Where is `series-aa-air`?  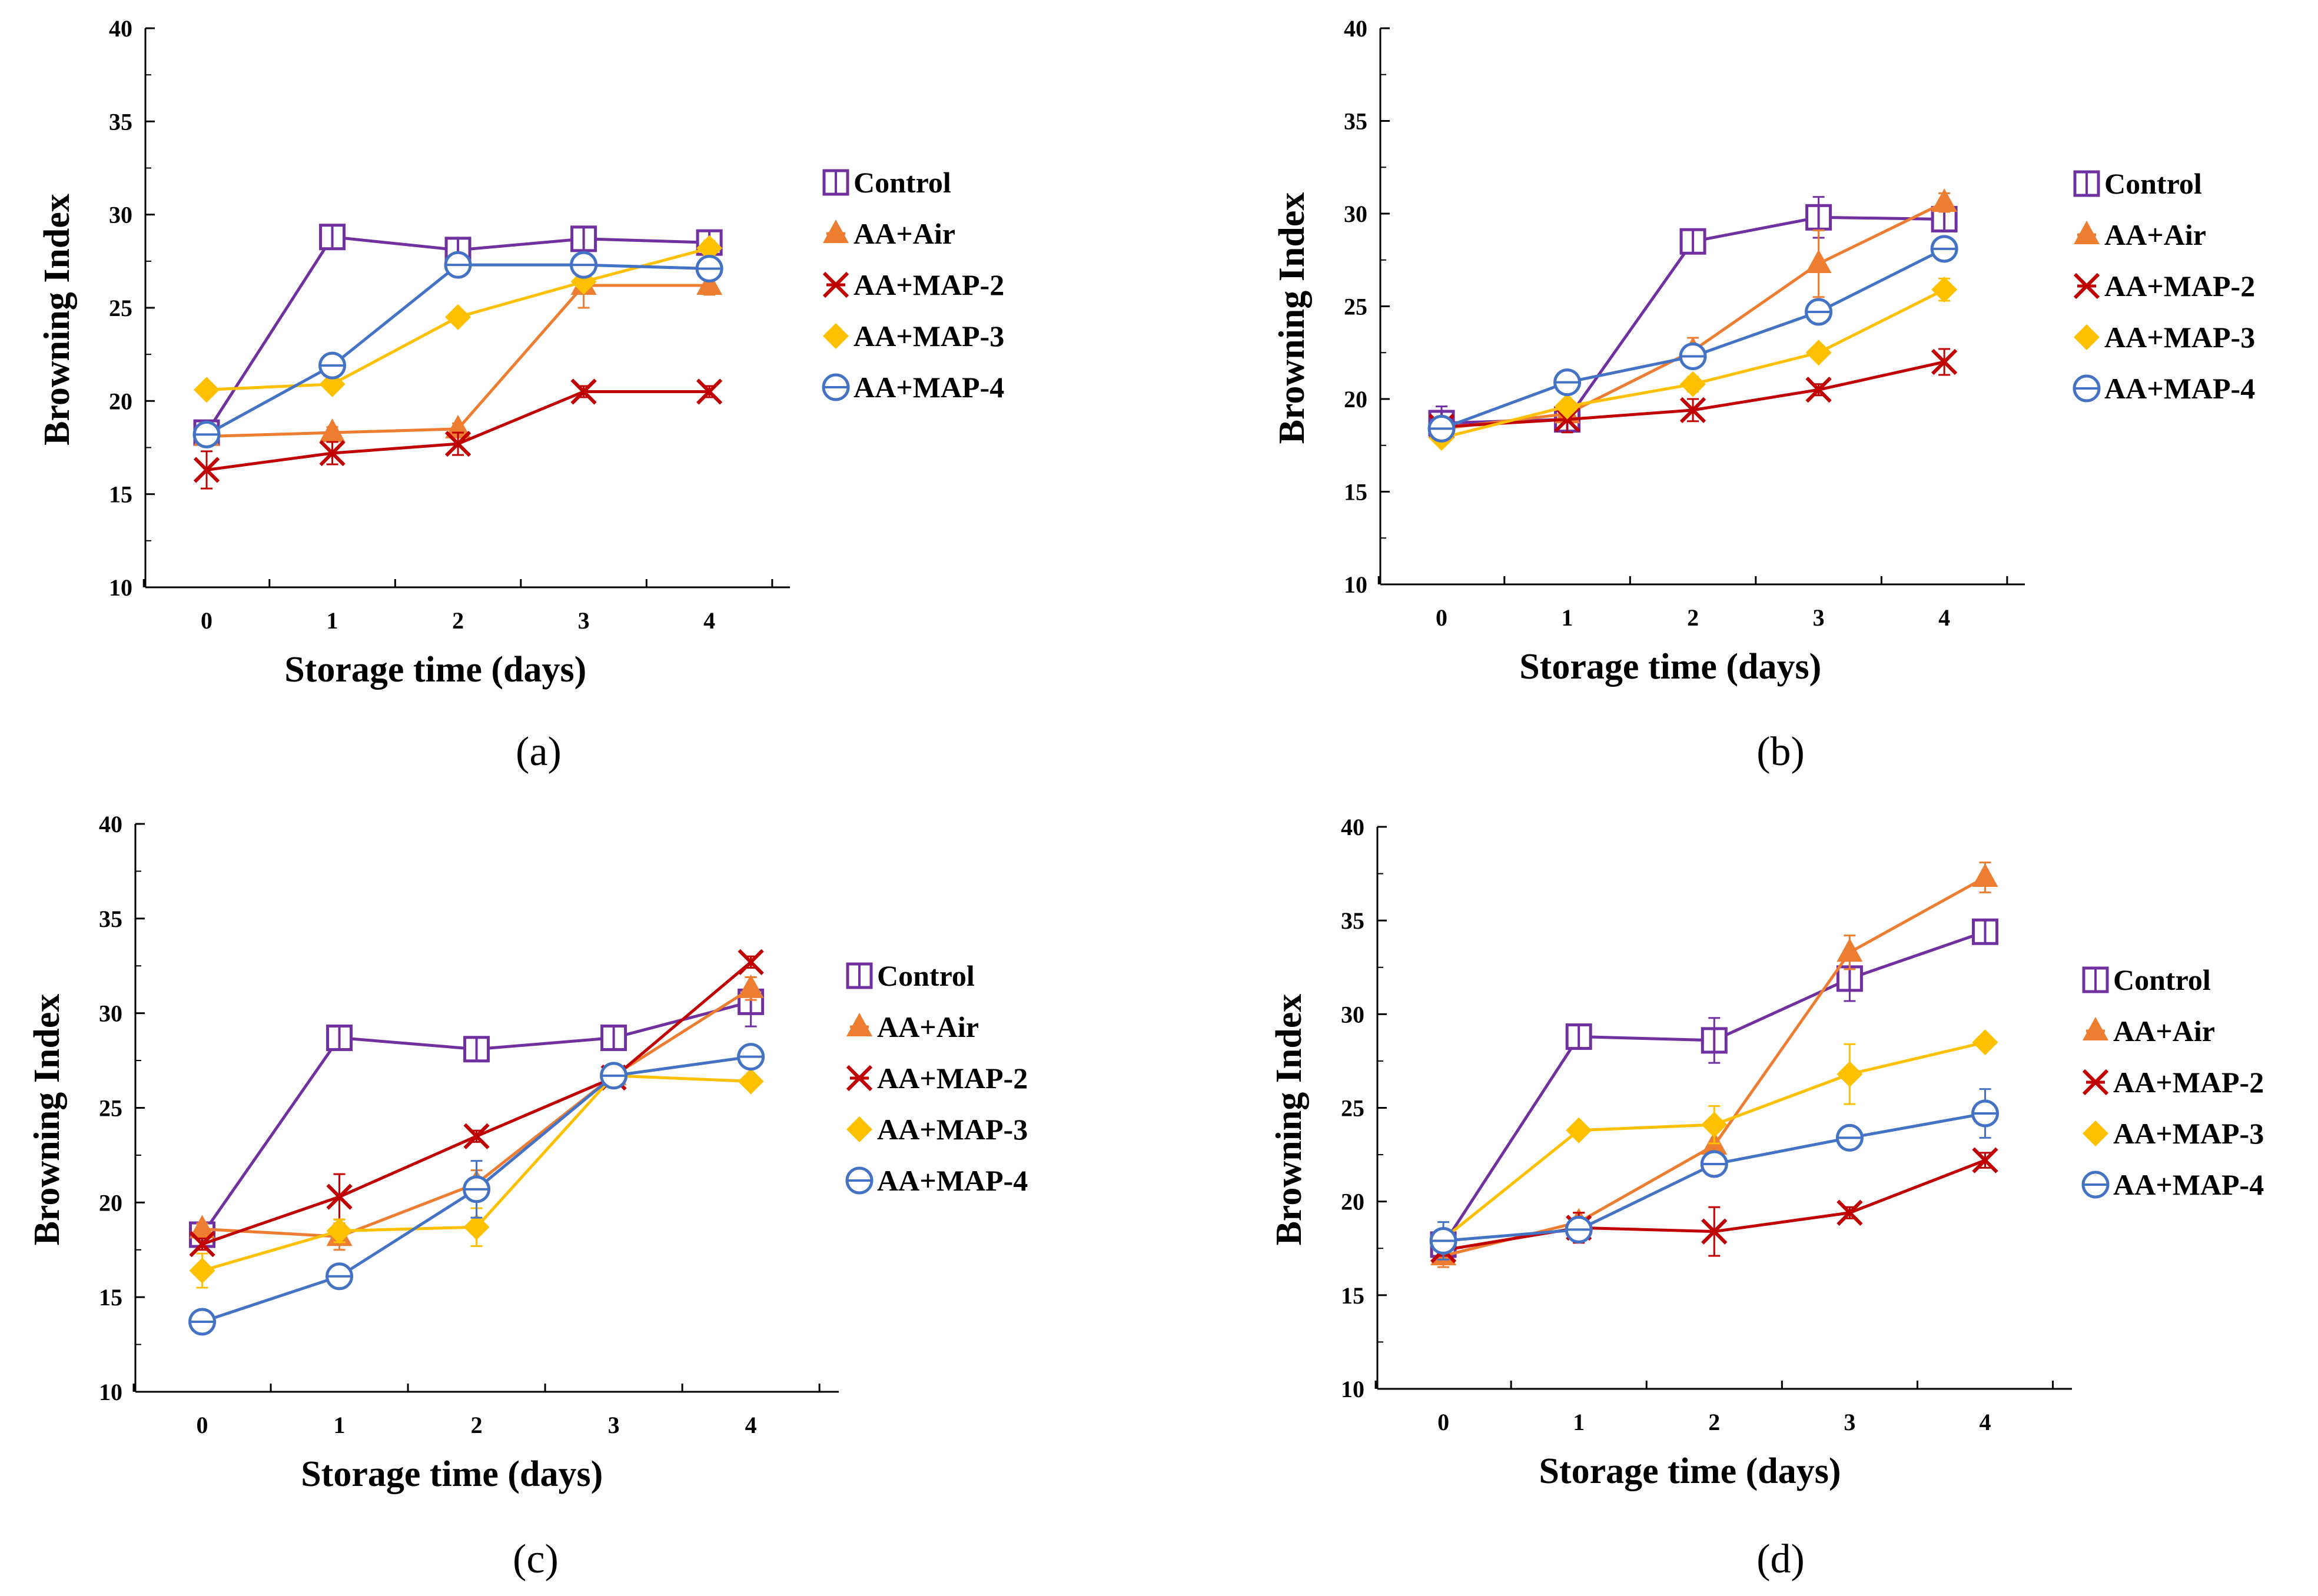 series-aa-air is located at coordinates (458, 354).